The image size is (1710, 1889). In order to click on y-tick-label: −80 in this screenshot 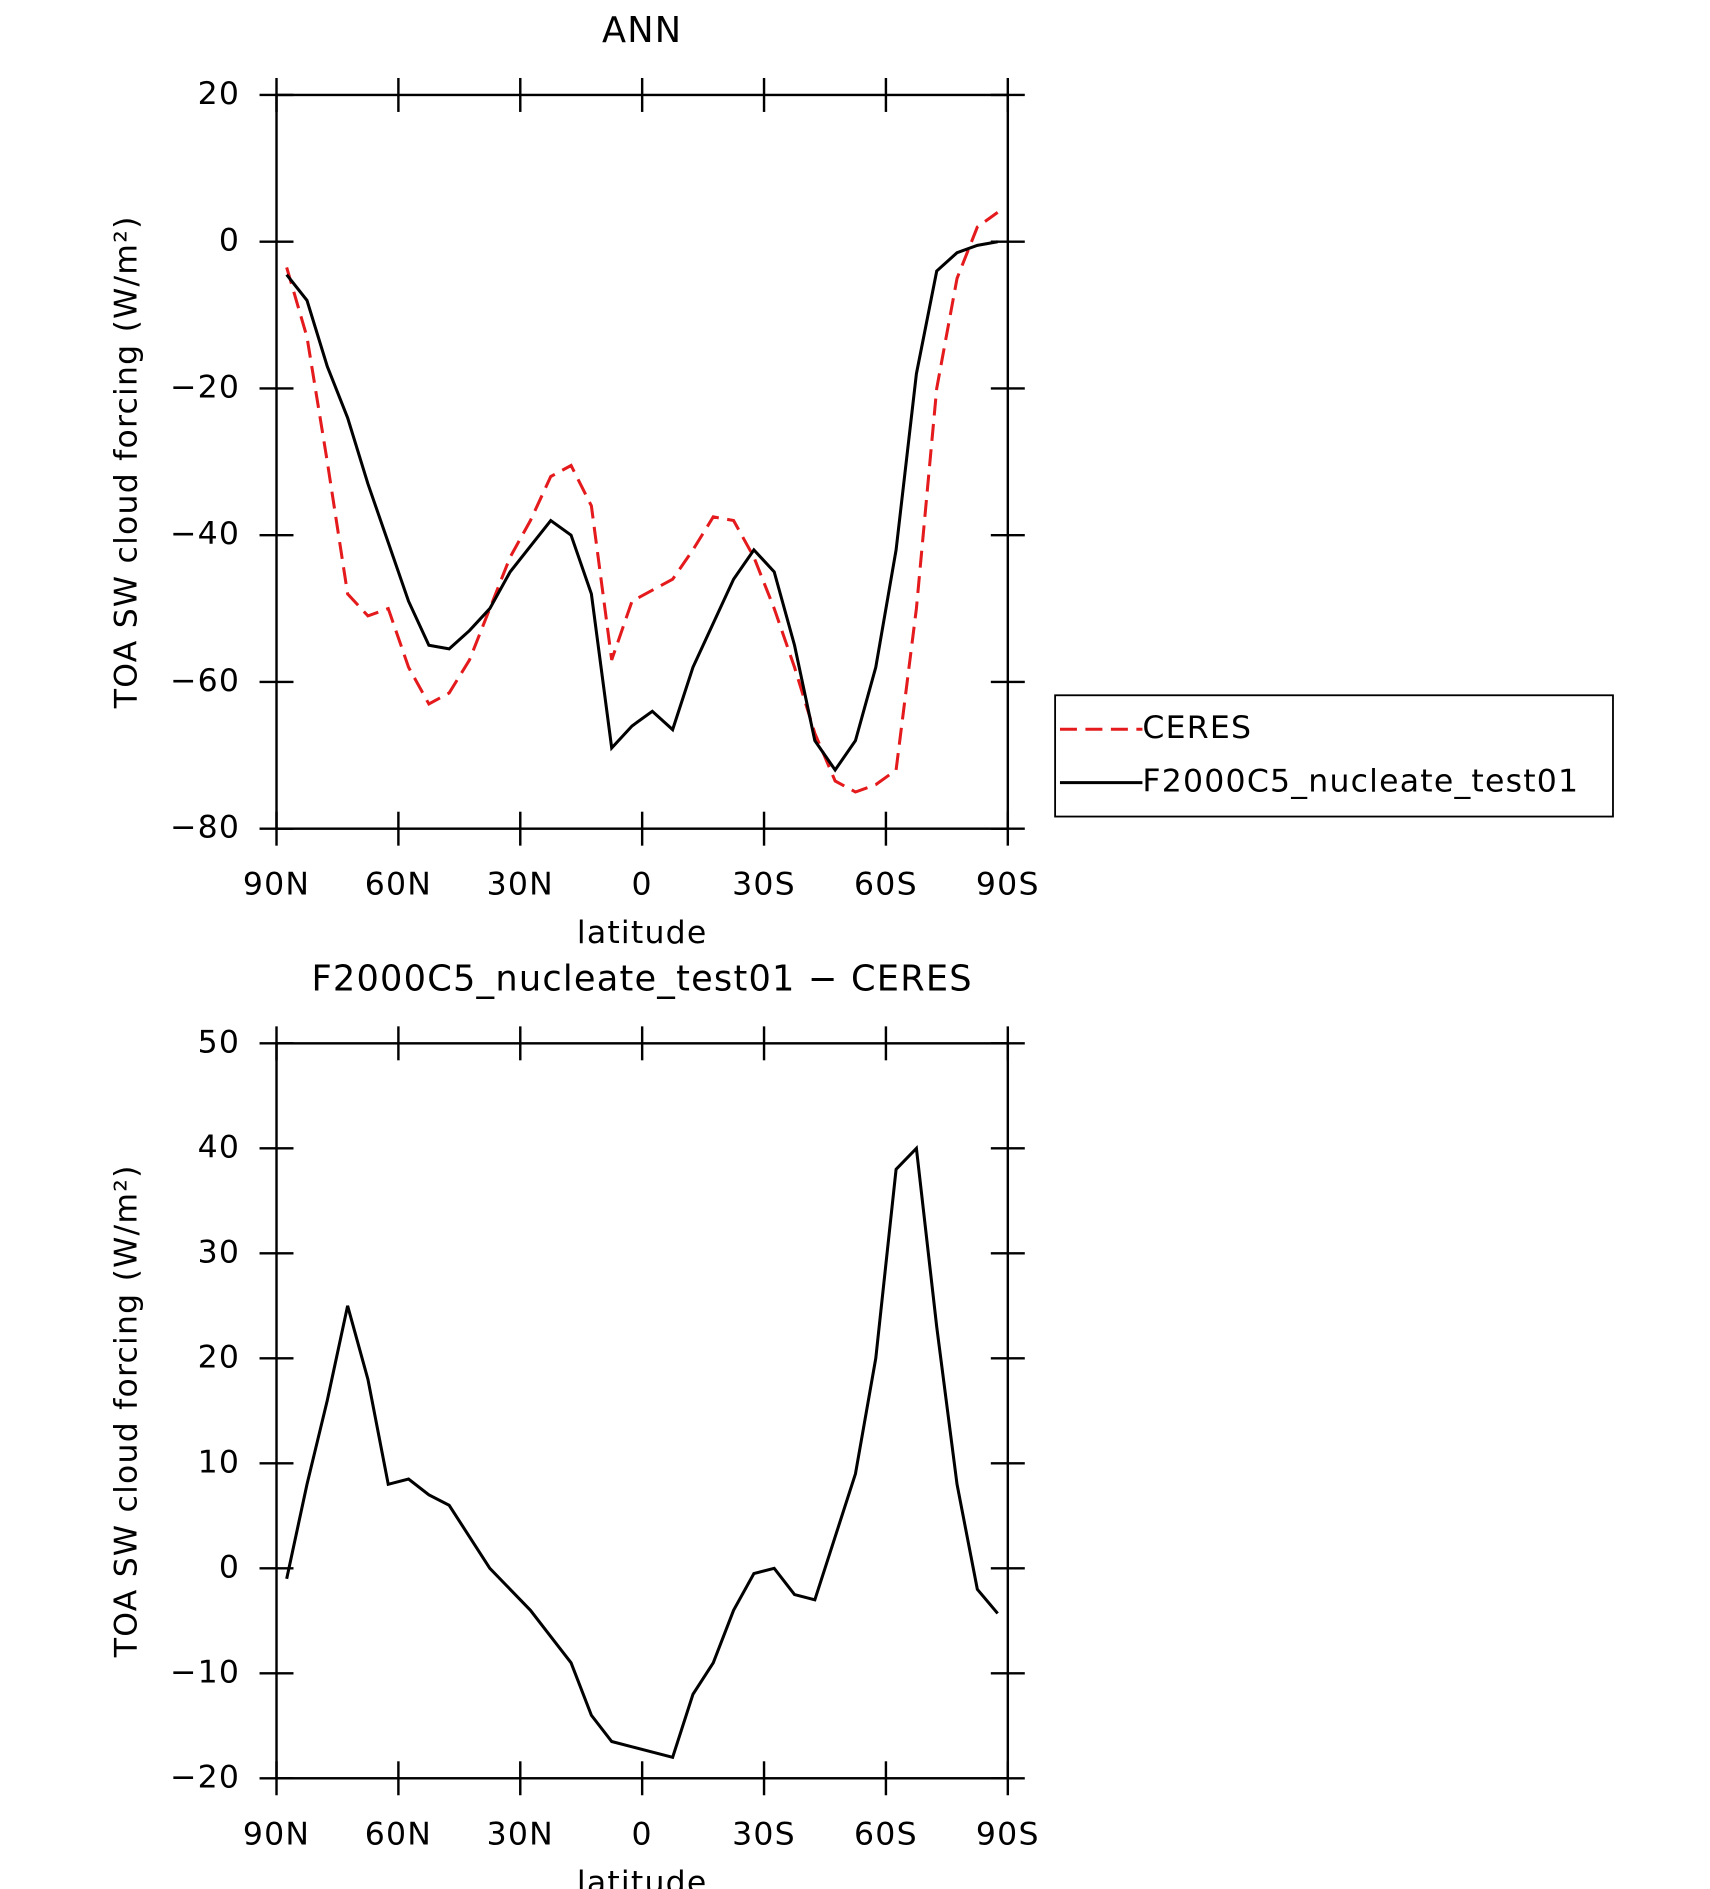, I will do `click(205, 828)`.